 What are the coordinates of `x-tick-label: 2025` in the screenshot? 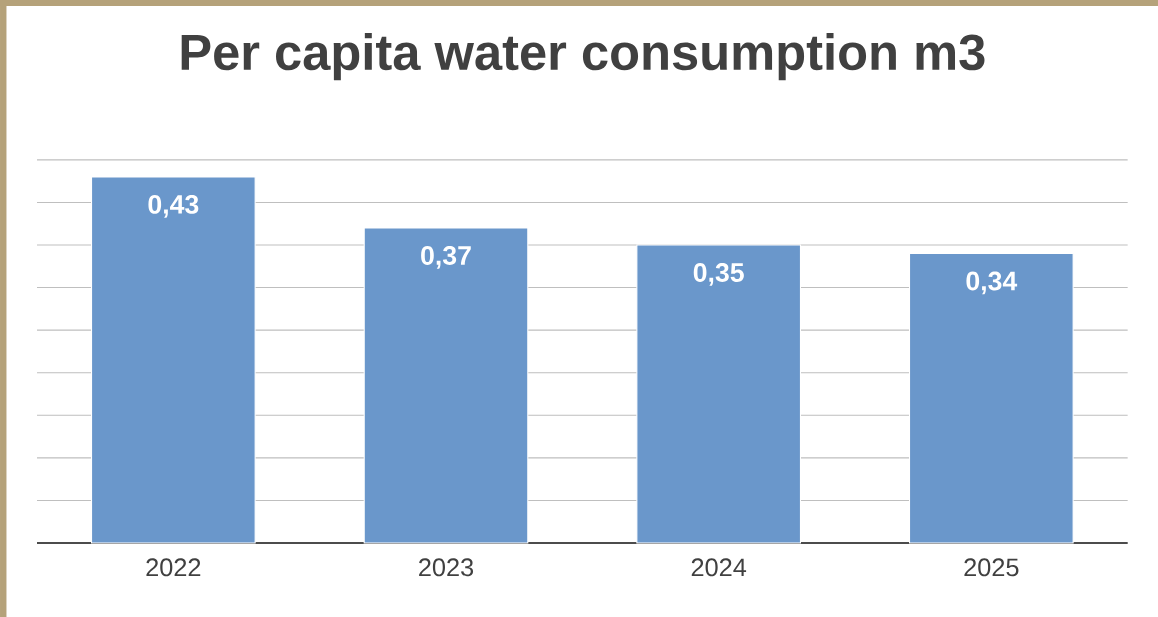 It's located at (991, 567).